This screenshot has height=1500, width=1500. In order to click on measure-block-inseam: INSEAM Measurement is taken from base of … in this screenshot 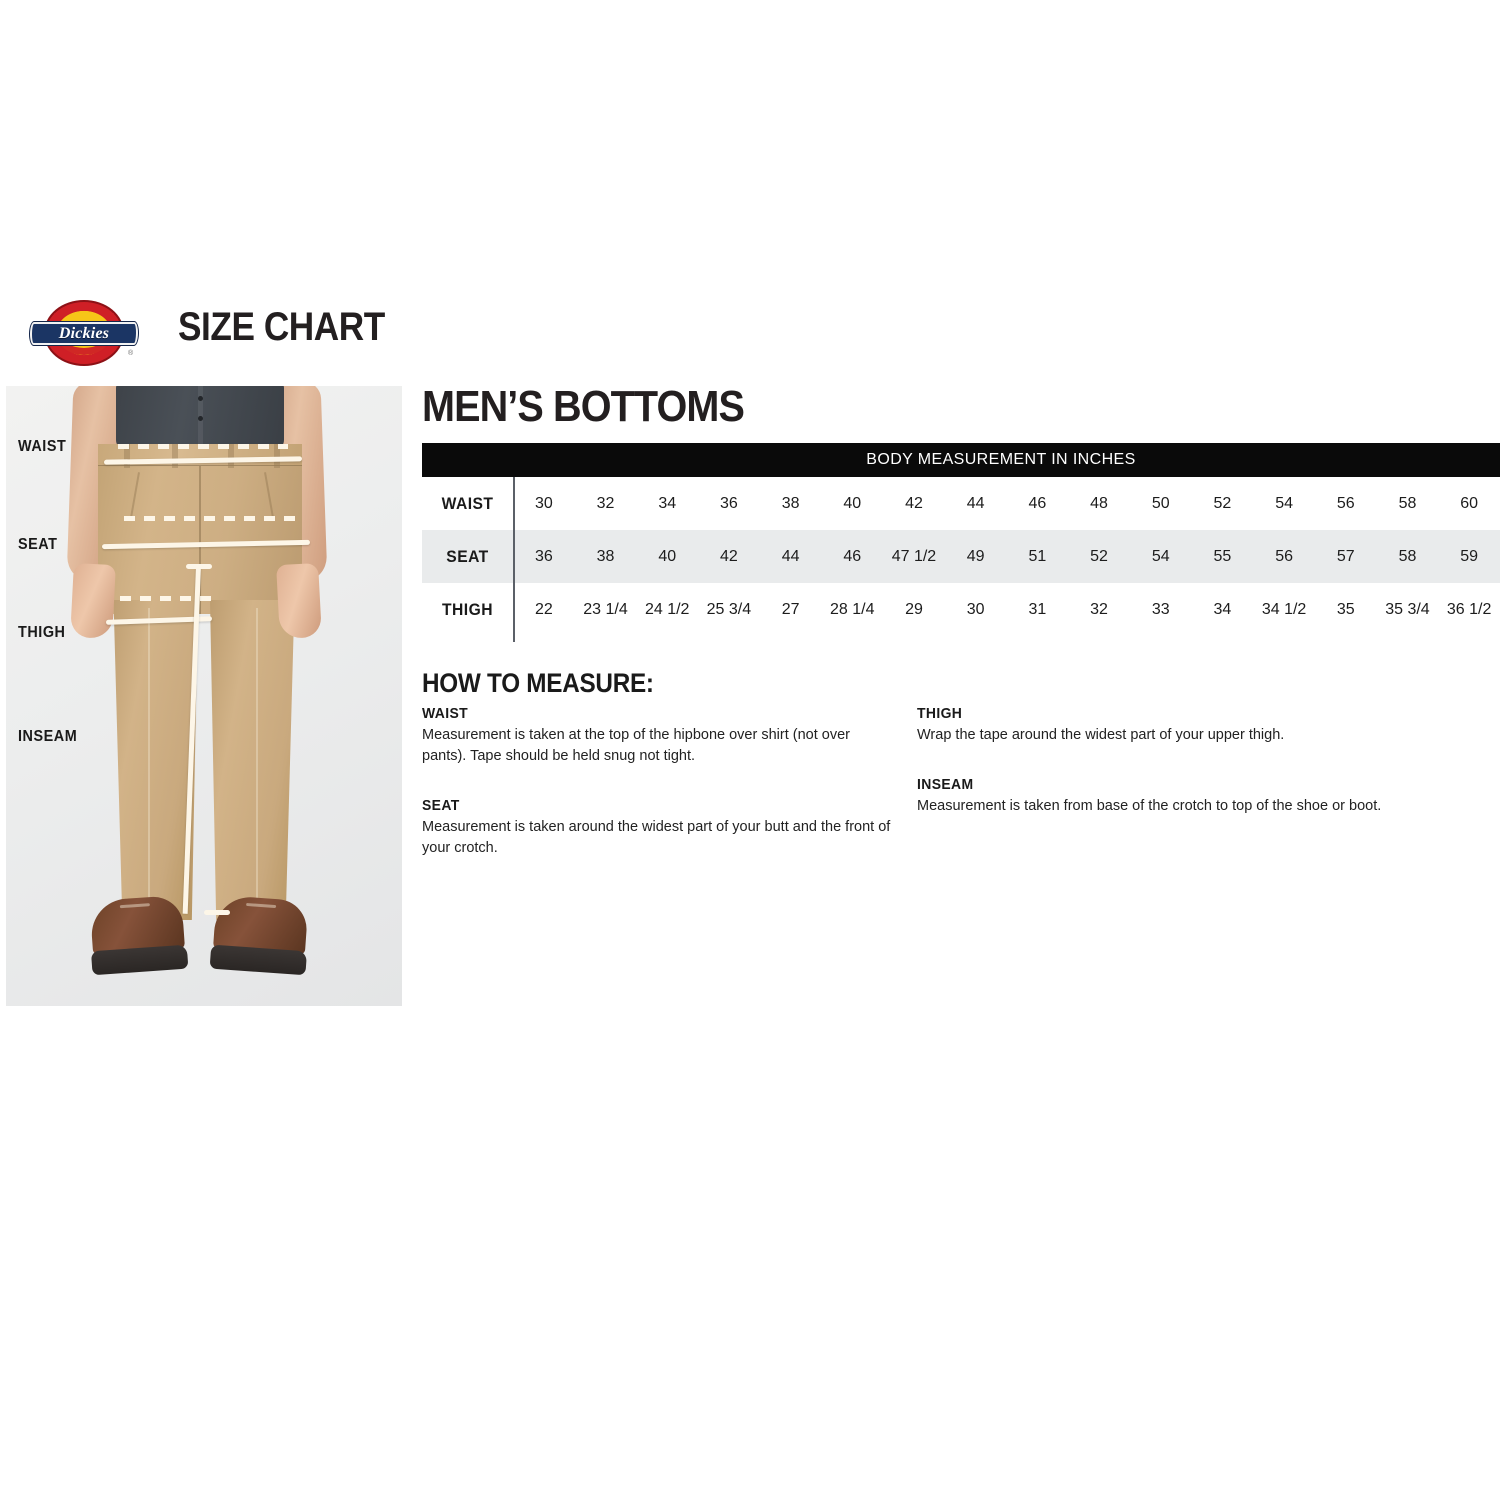, I will do `click(1152, 796)`.